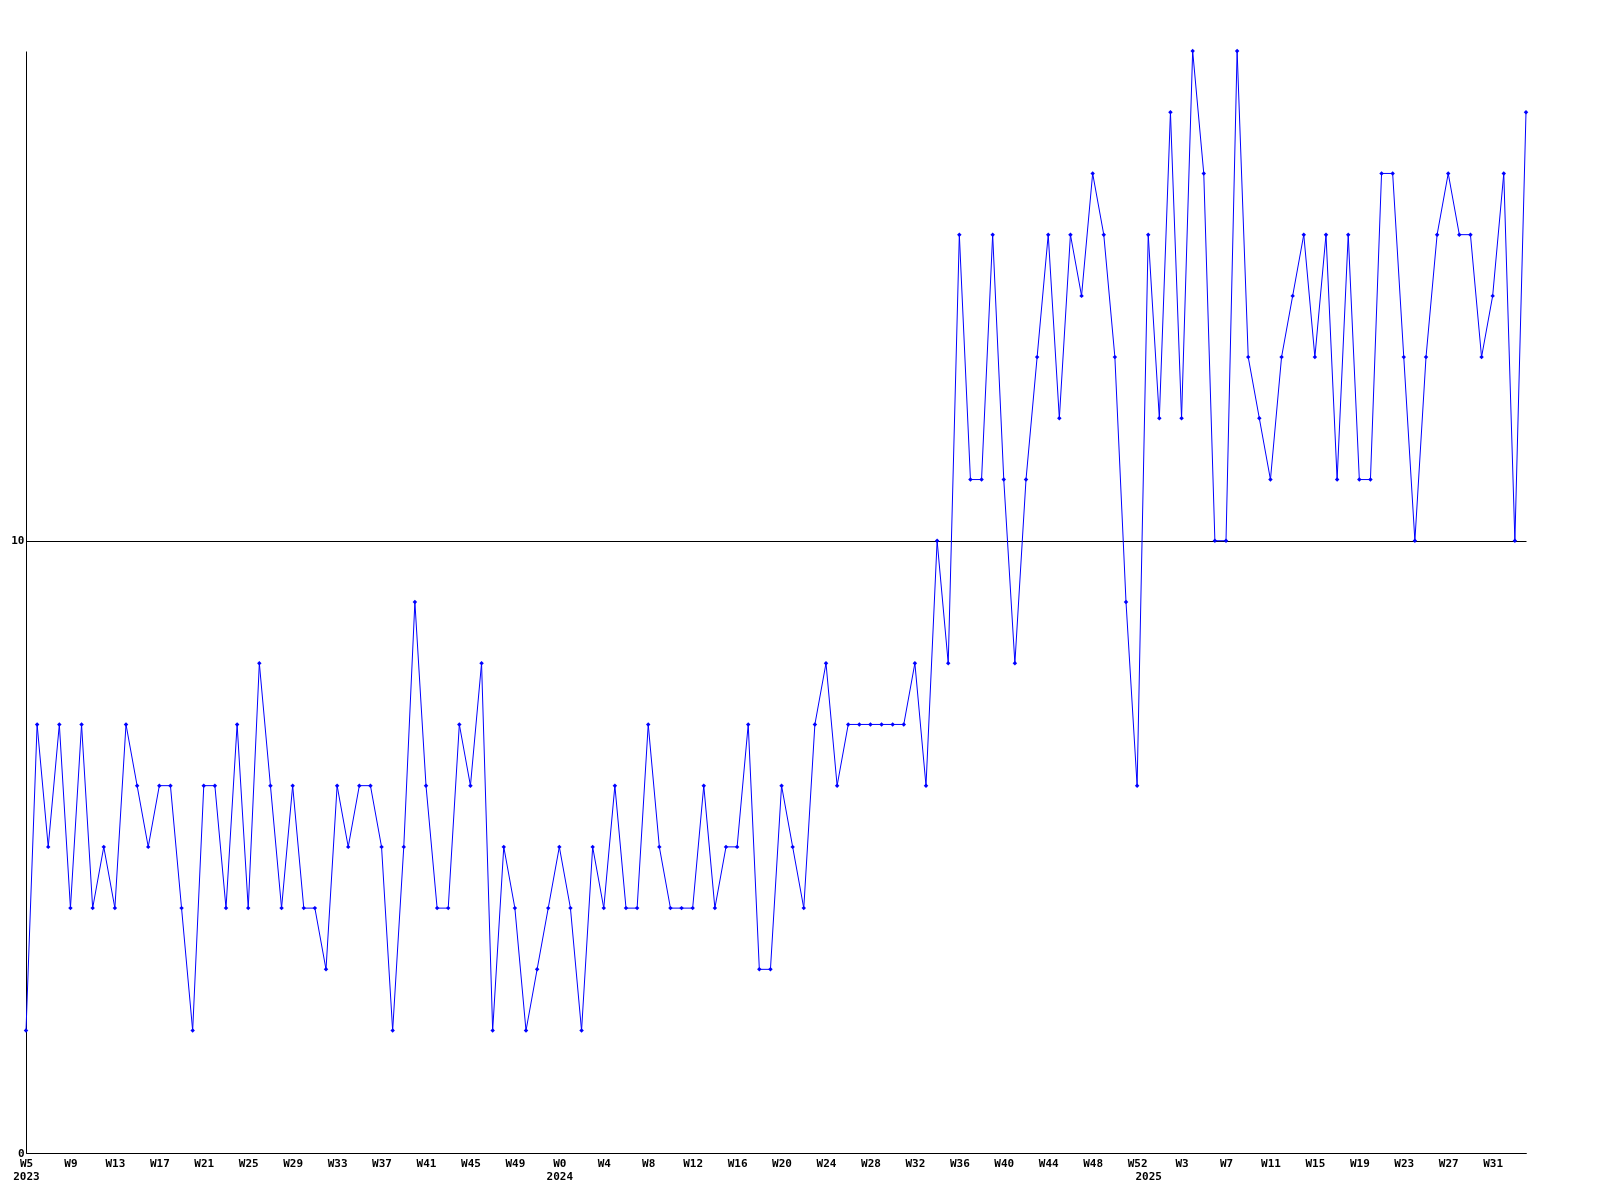  What do you see at coordinates (115, 1163) in the screenshot?
I see `x-tick-label: W13` at bounding box center [115, 1163].